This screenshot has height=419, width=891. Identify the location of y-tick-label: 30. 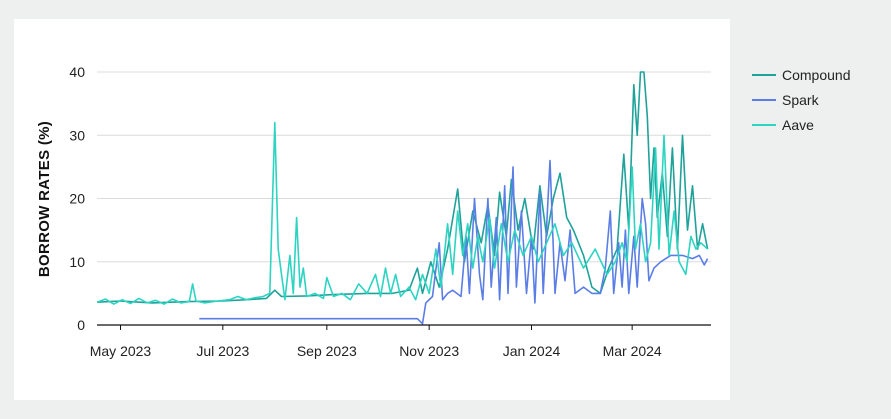
(77, 135).